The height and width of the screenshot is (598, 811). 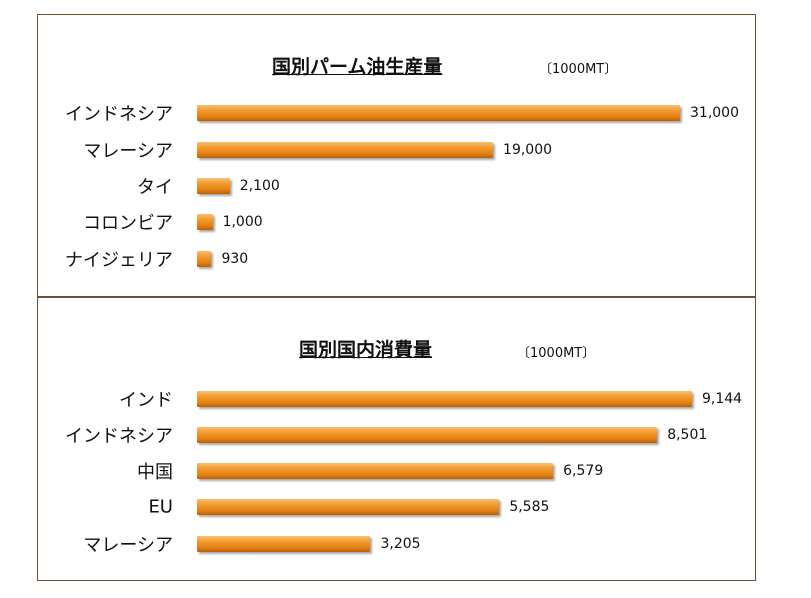 What do you see at coordinates (128, 223) in the screenshot?
I see `category-label: コロンビア` at bounding box center [128, 223].